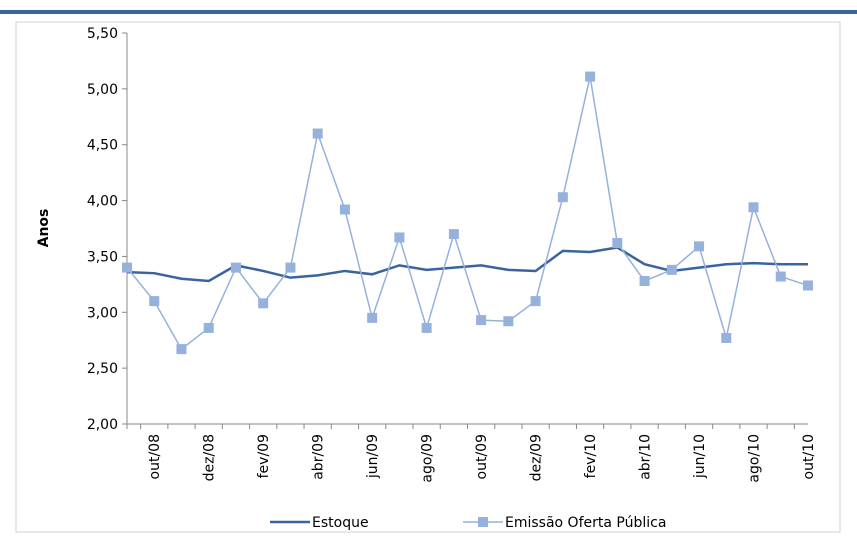 The width and height of the screenshot is (857, 541). What do you see at coordinates (340, 523) in the screenshot?
I see `legend-label: Estoque` at bounding box center [340, 523].